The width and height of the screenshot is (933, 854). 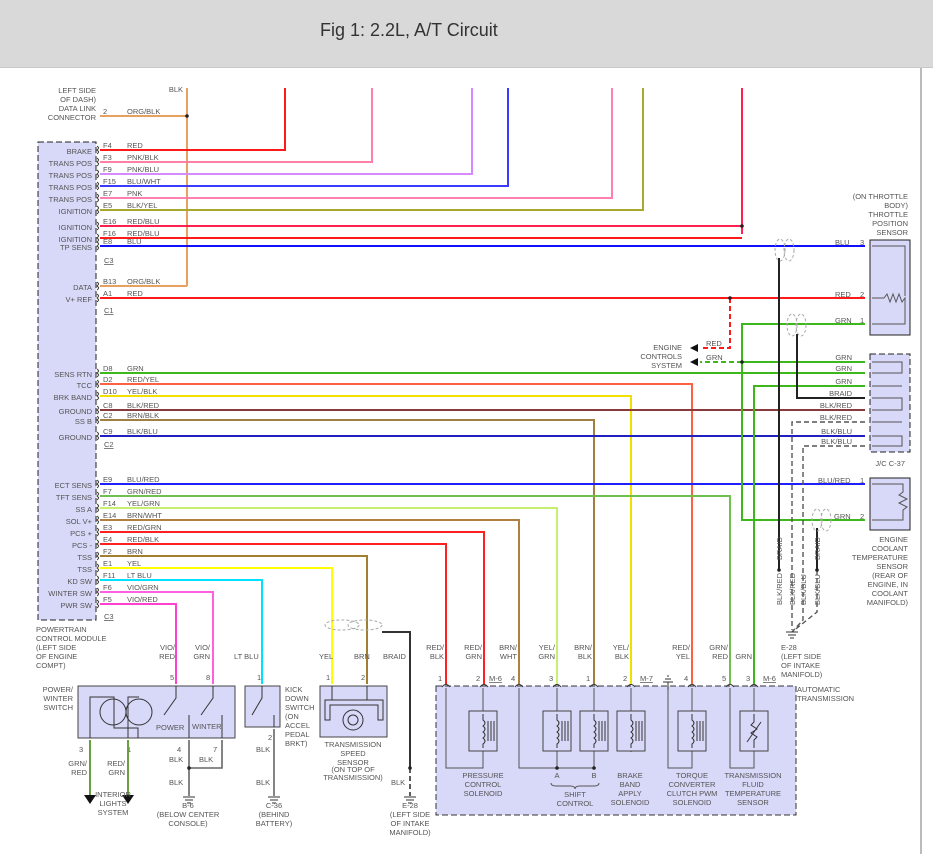 I want to click on tss-box, so click(x=353, y=711).